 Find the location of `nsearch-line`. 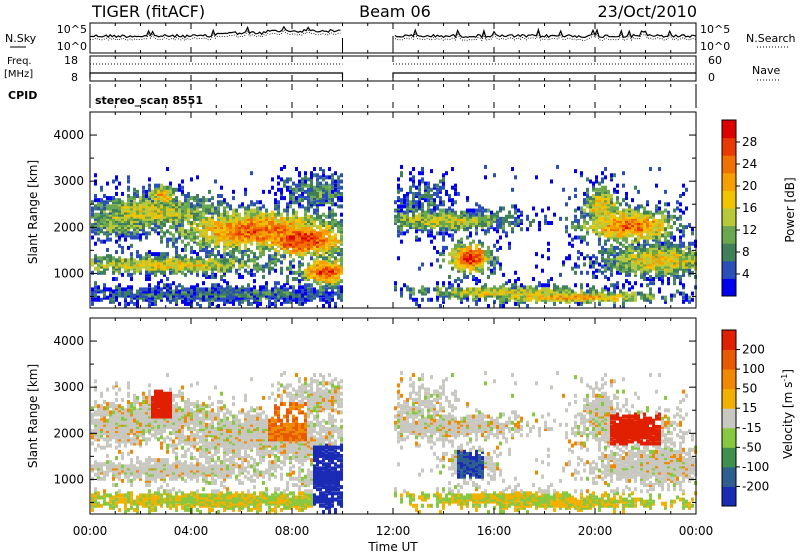

nsearch-line is located at coordinates (393, 35).